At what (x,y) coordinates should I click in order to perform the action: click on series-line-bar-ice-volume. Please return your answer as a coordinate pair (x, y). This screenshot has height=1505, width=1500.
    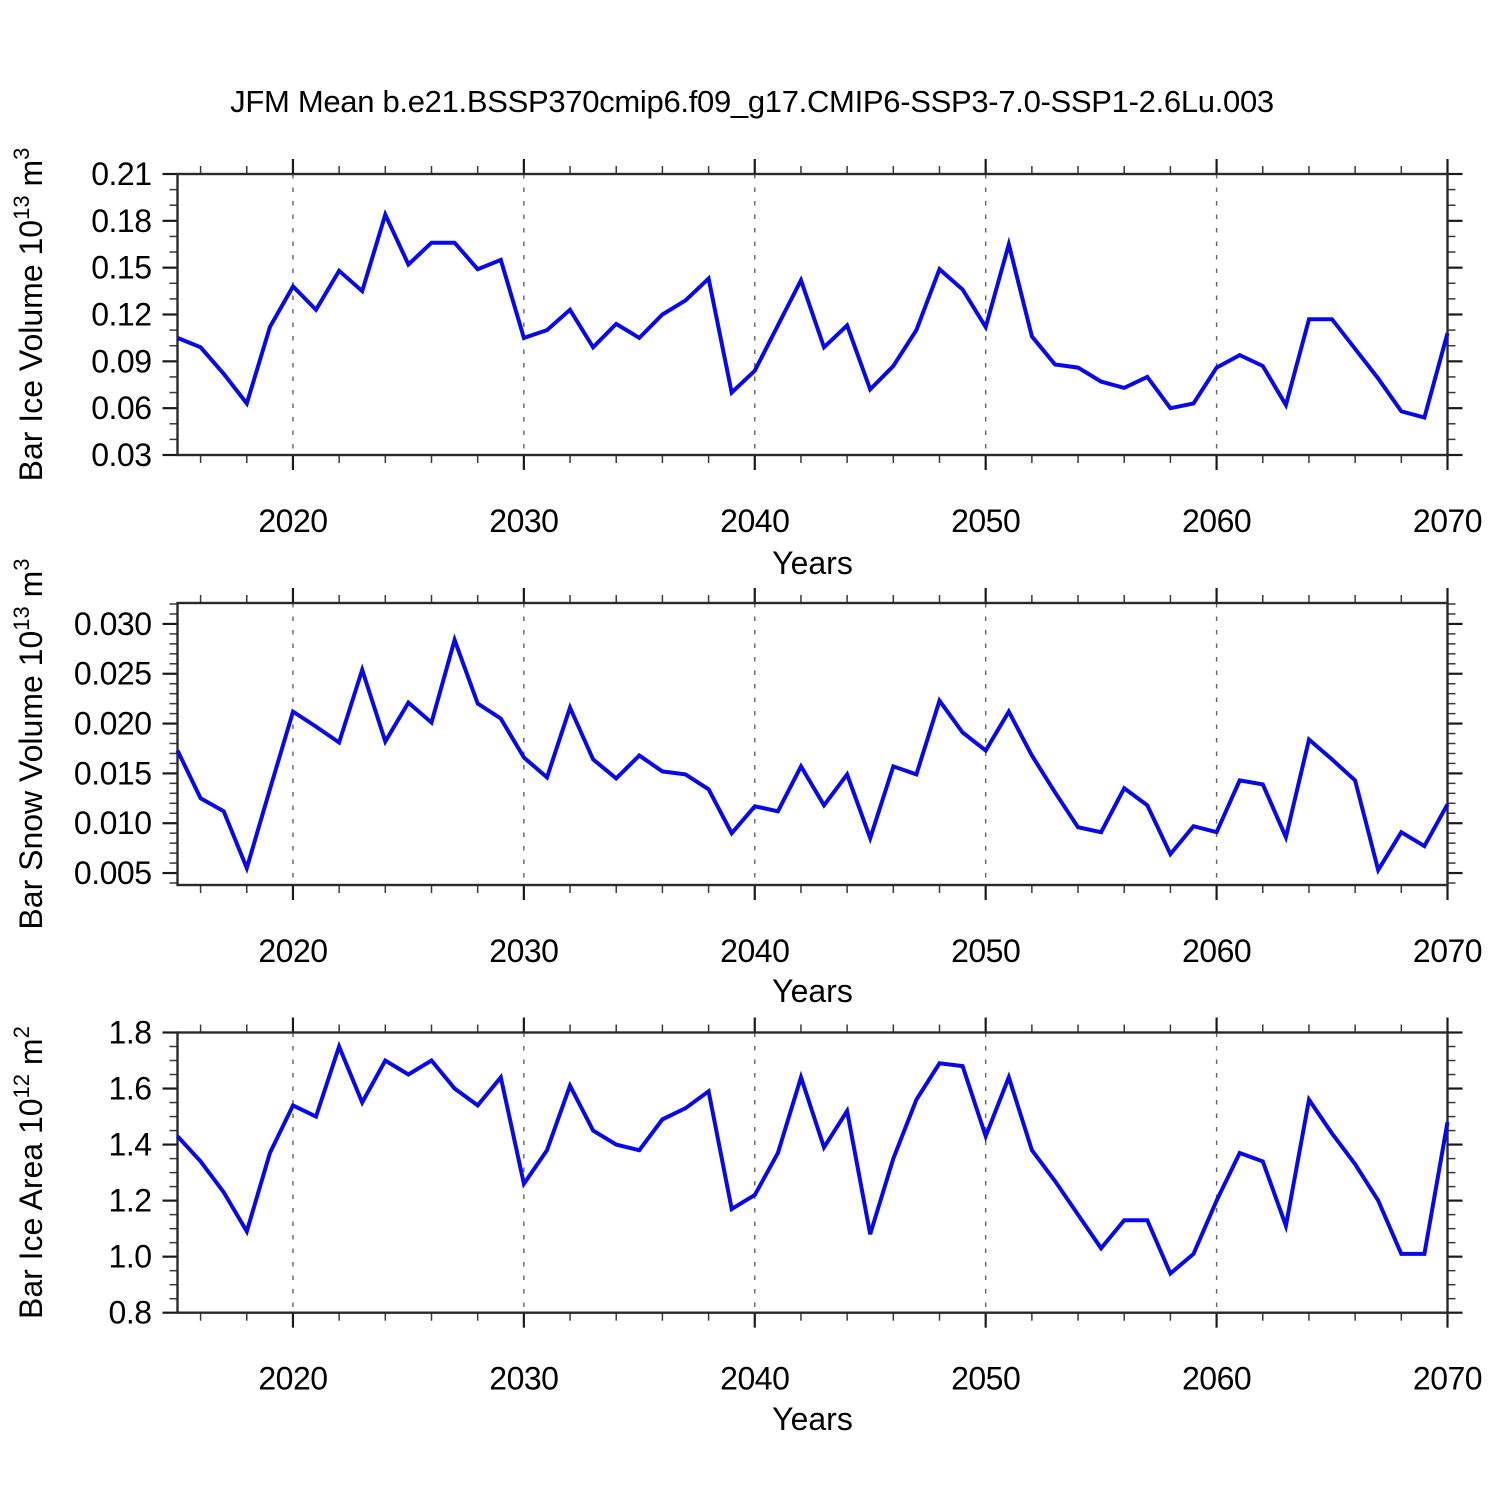
    Looking at the image, I should click on (813, 314).